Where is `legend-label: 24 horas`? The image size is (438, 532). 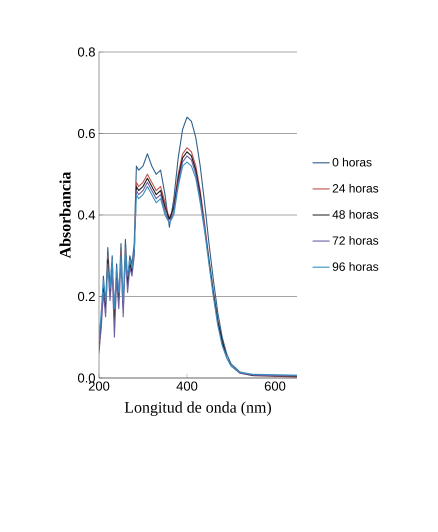 legend-label: 24 horas is located at coordinates (355, 188).